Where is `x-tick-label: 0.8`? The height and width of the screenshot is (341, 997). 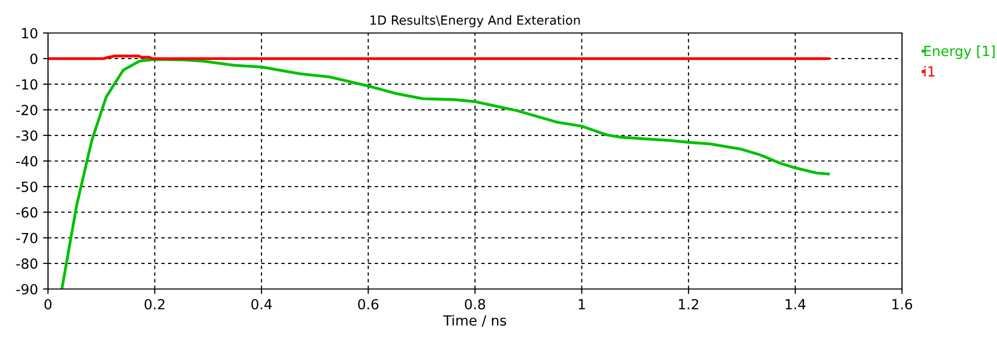 x-tick-label: 0.8 is located at coordinates (475, 304).